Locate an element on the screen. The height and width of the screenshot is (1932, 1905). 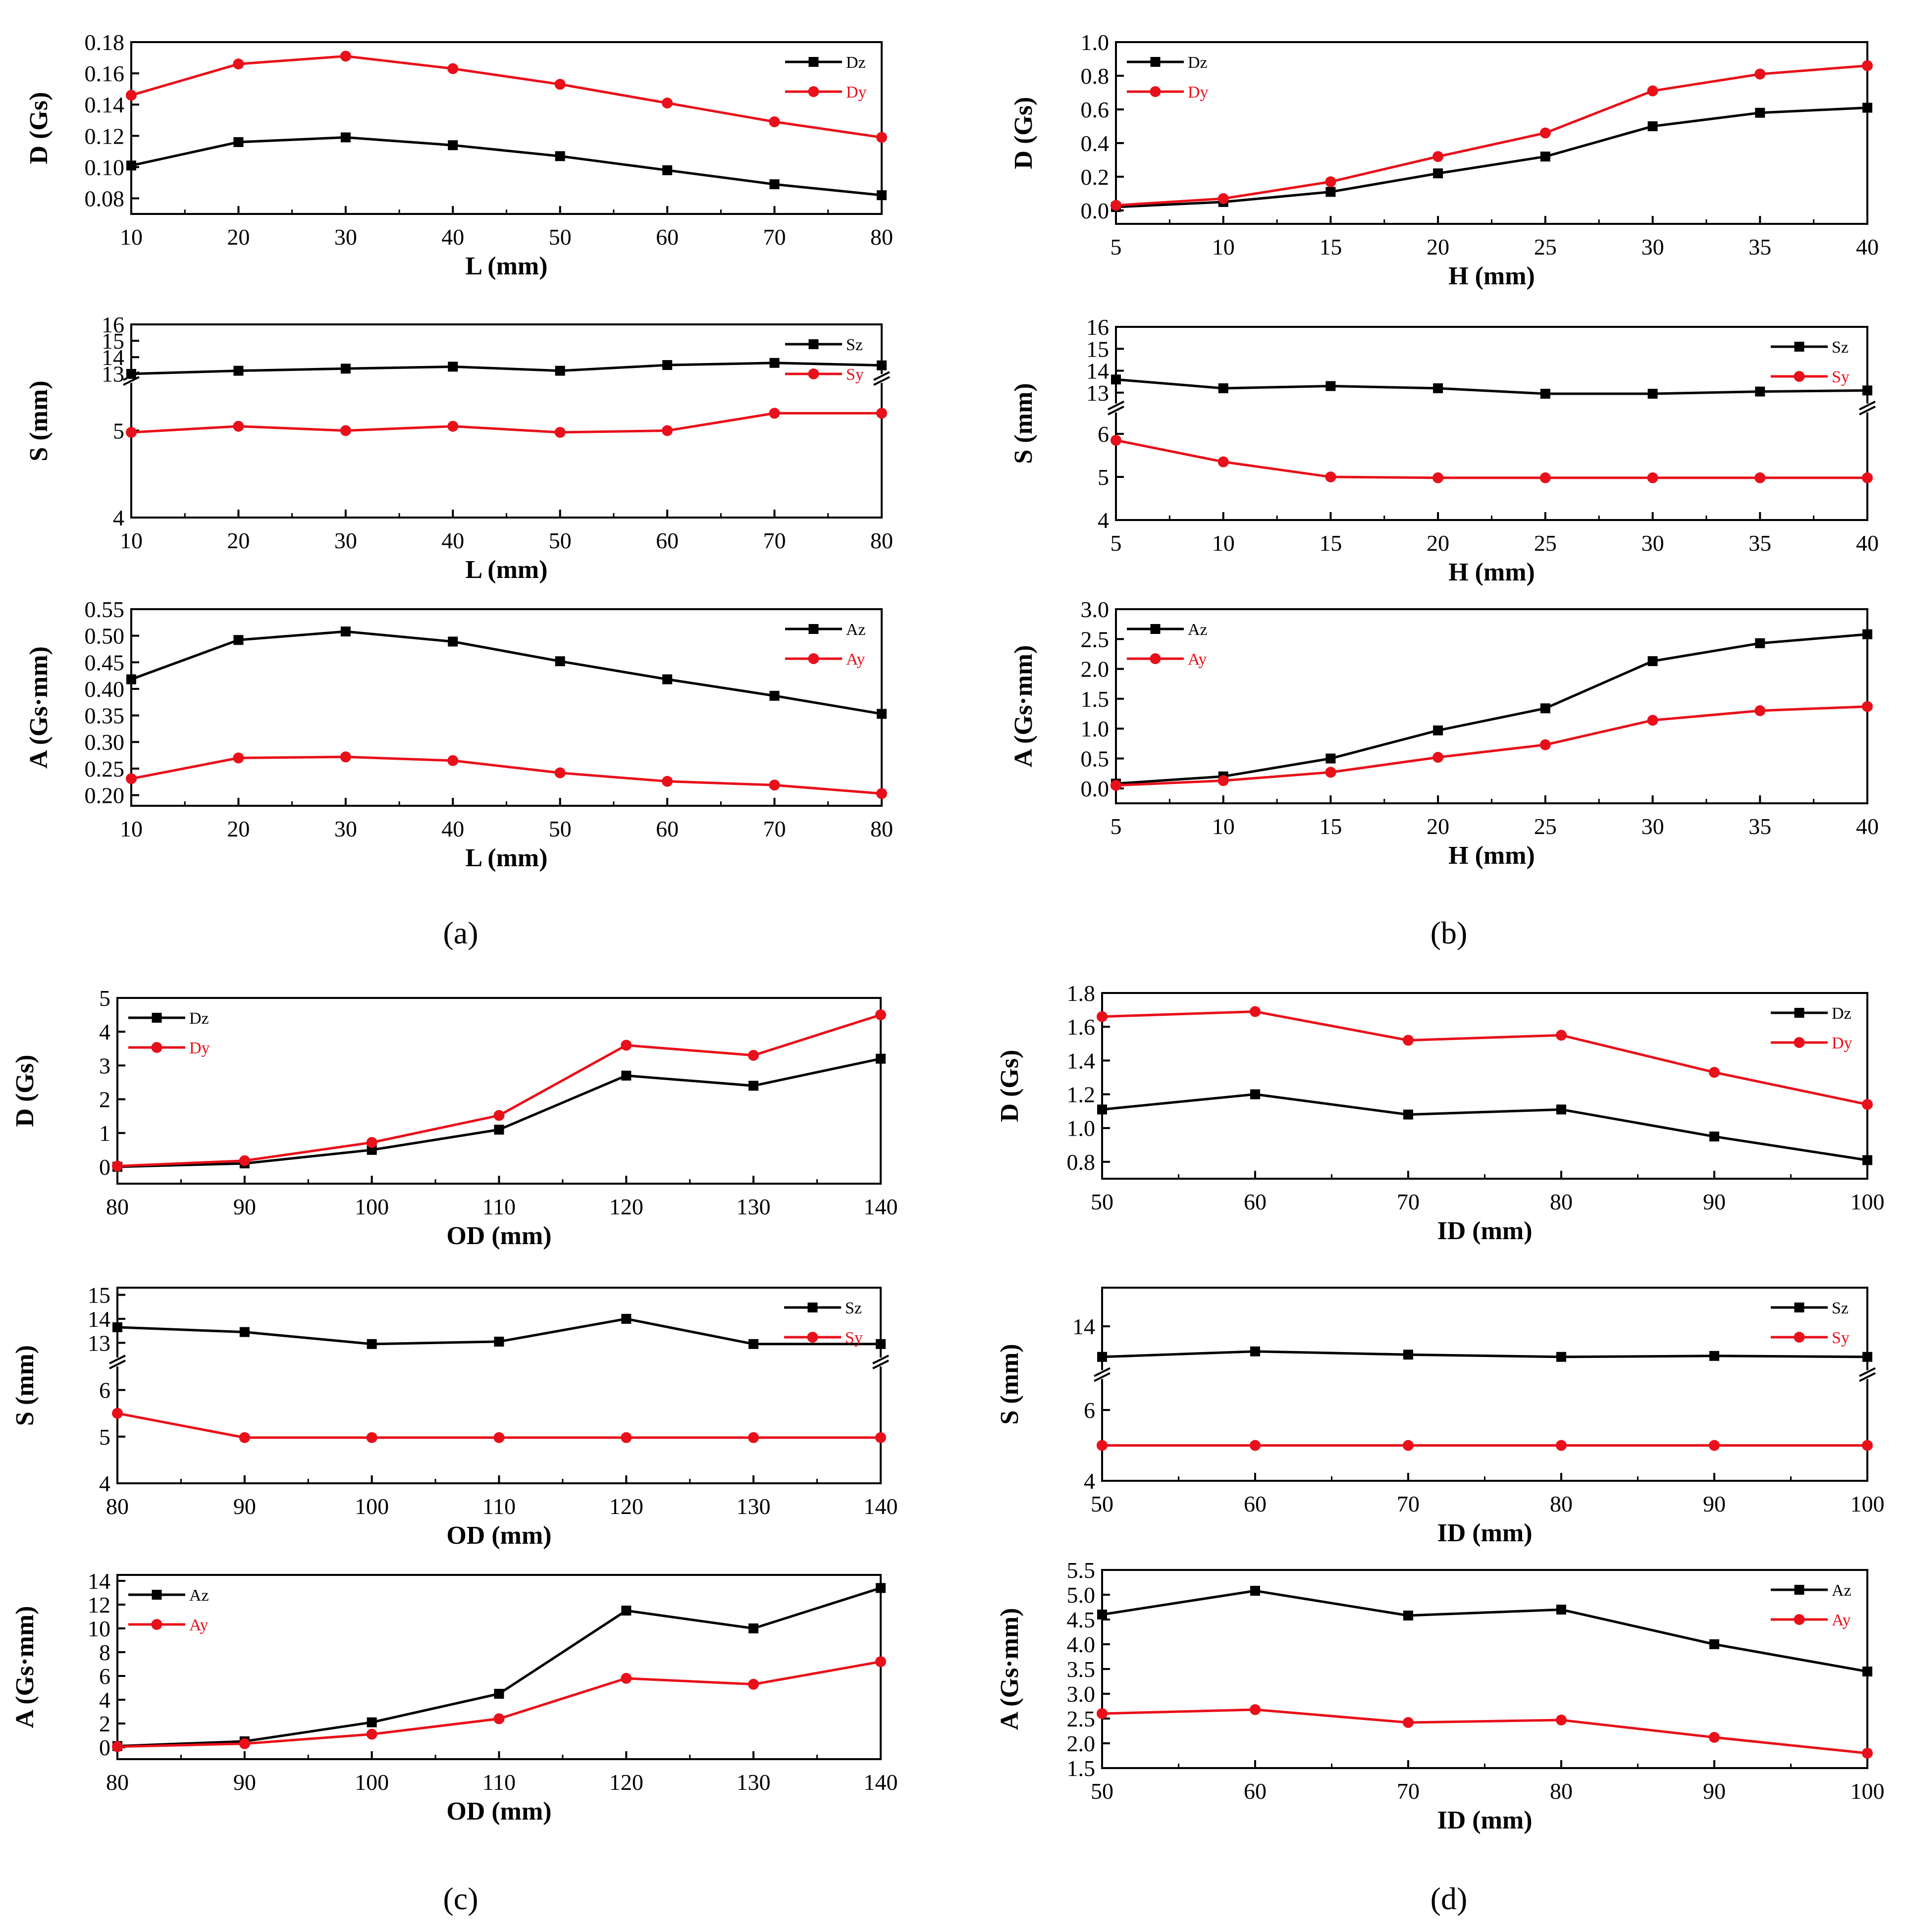
y-tick-label: 0.18 is located at coordinates (105, 42).